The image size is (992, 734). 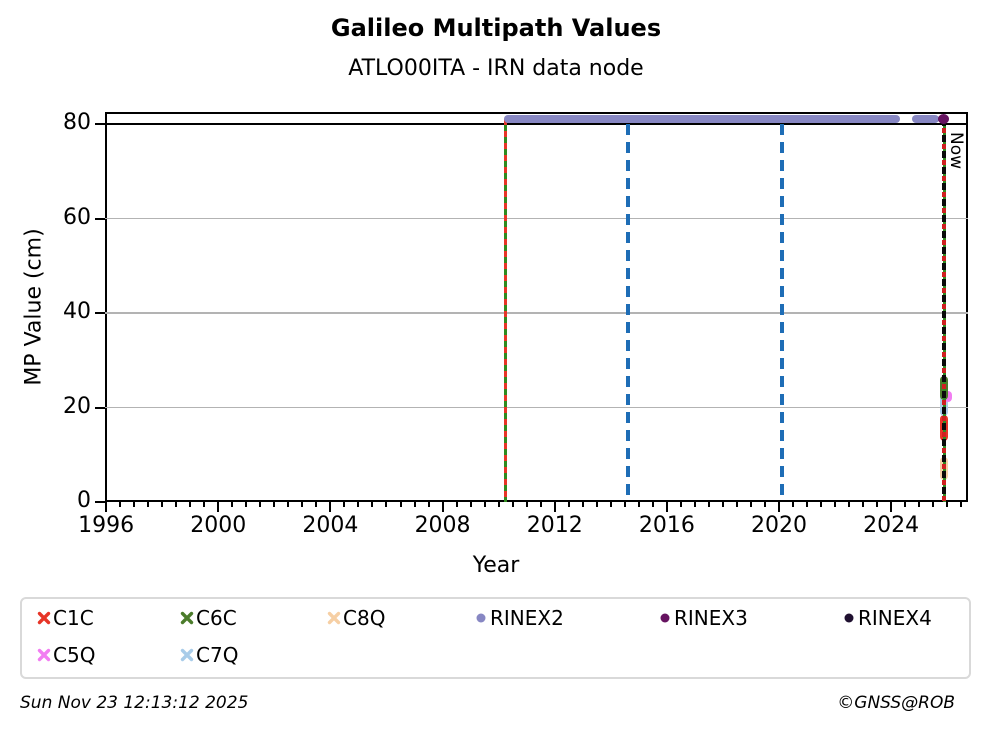 I want to click on chart-title: Galileo Multipath Values, so click(x=496, y=28).